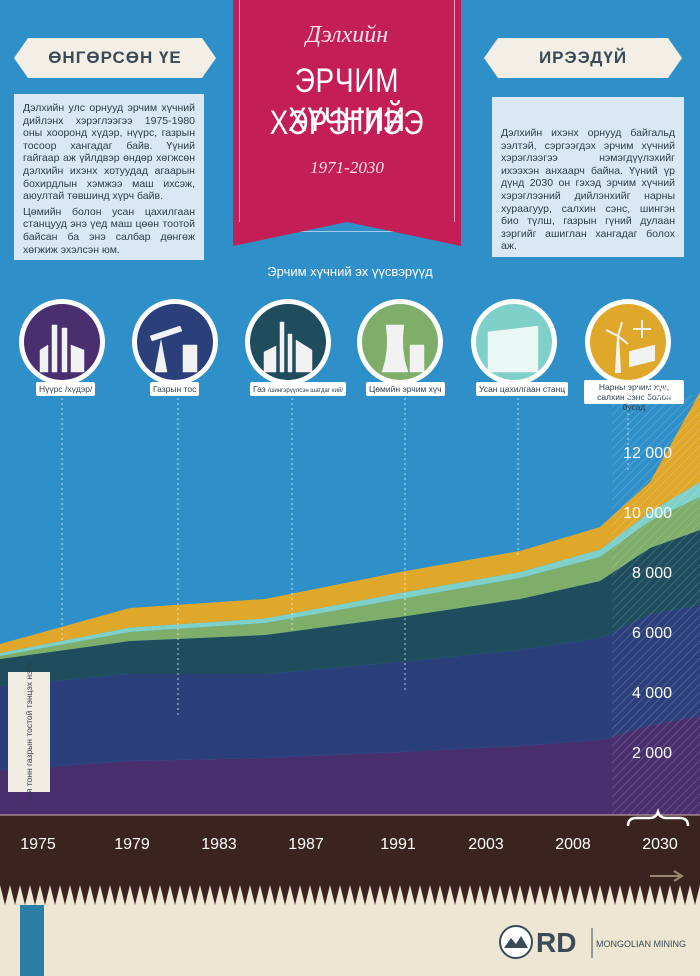 The height and width of the screenshot is (976, 700). What do you see at coordinates (400, 342) in the screenshot?
I see `nuclear-plant-icon` at bounding box center [400, 342].